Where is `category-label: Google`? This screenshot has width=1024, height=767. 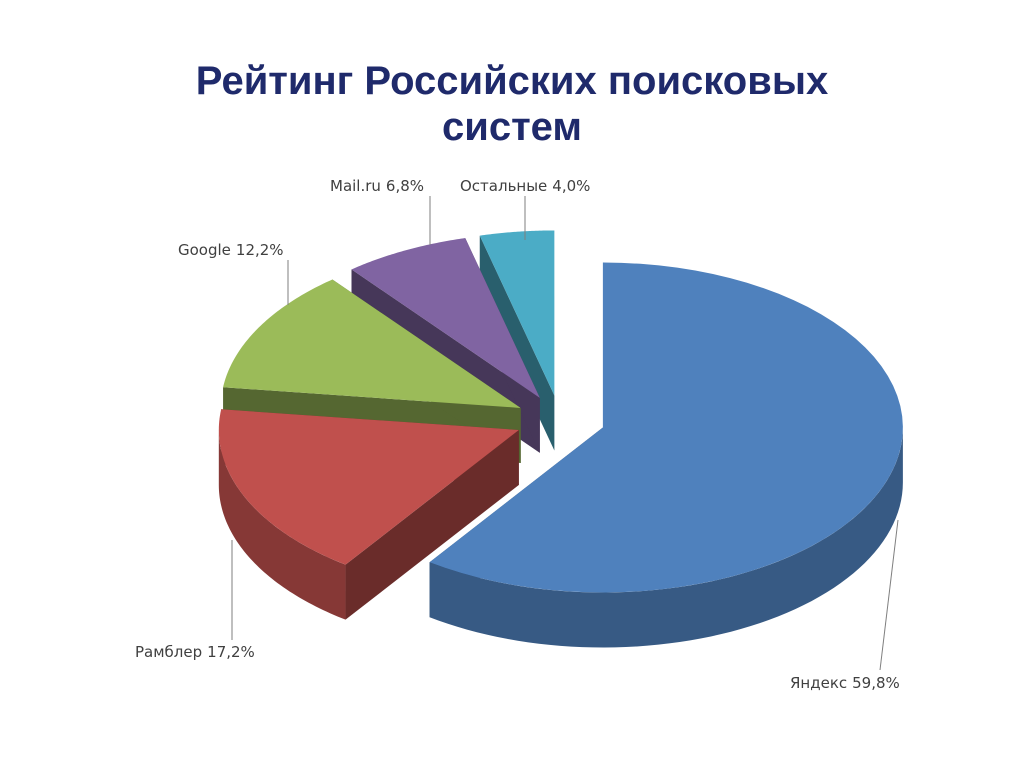 category-label: Google is located at coordinates (204, 250).